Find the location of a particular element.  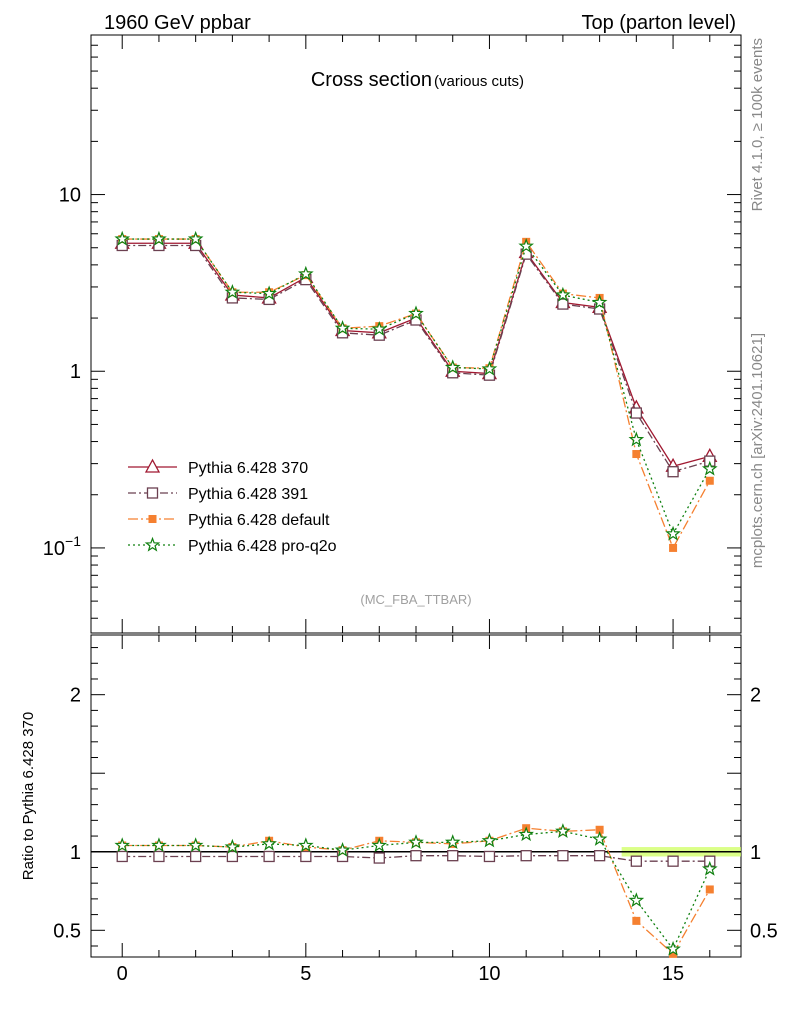

legend-label: Pythia 6.428 pro-q2o is located at coordinates (262, 546).